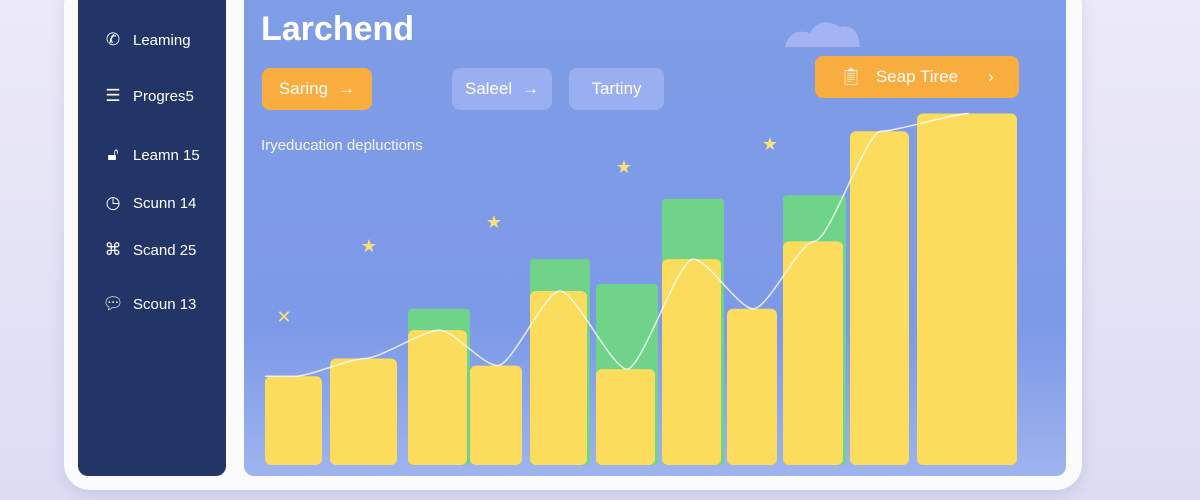  Describe the element at coordinates (488, 88) in the screenshot. I see `saleel-label: Saleel` at that location.